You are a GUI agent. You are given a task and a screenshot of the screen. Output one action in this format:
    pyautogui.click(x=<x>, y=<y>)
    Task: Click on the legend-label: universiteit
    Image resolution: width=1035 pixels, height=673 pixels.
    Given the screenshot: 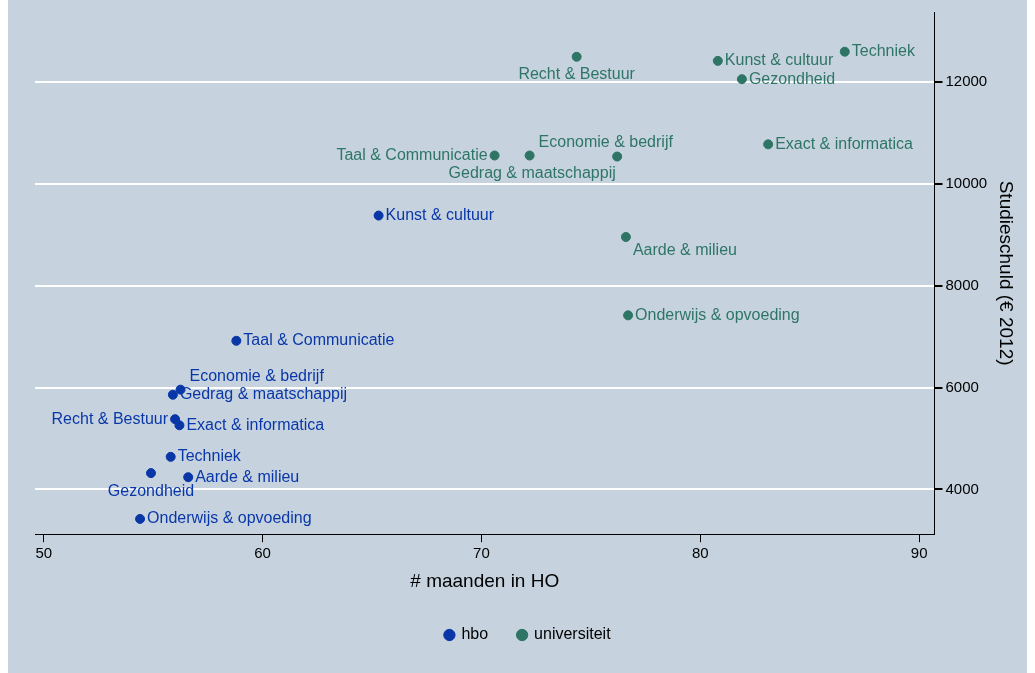 What is the action you would take?
    pyautogui.click(x=573, y=634)
    